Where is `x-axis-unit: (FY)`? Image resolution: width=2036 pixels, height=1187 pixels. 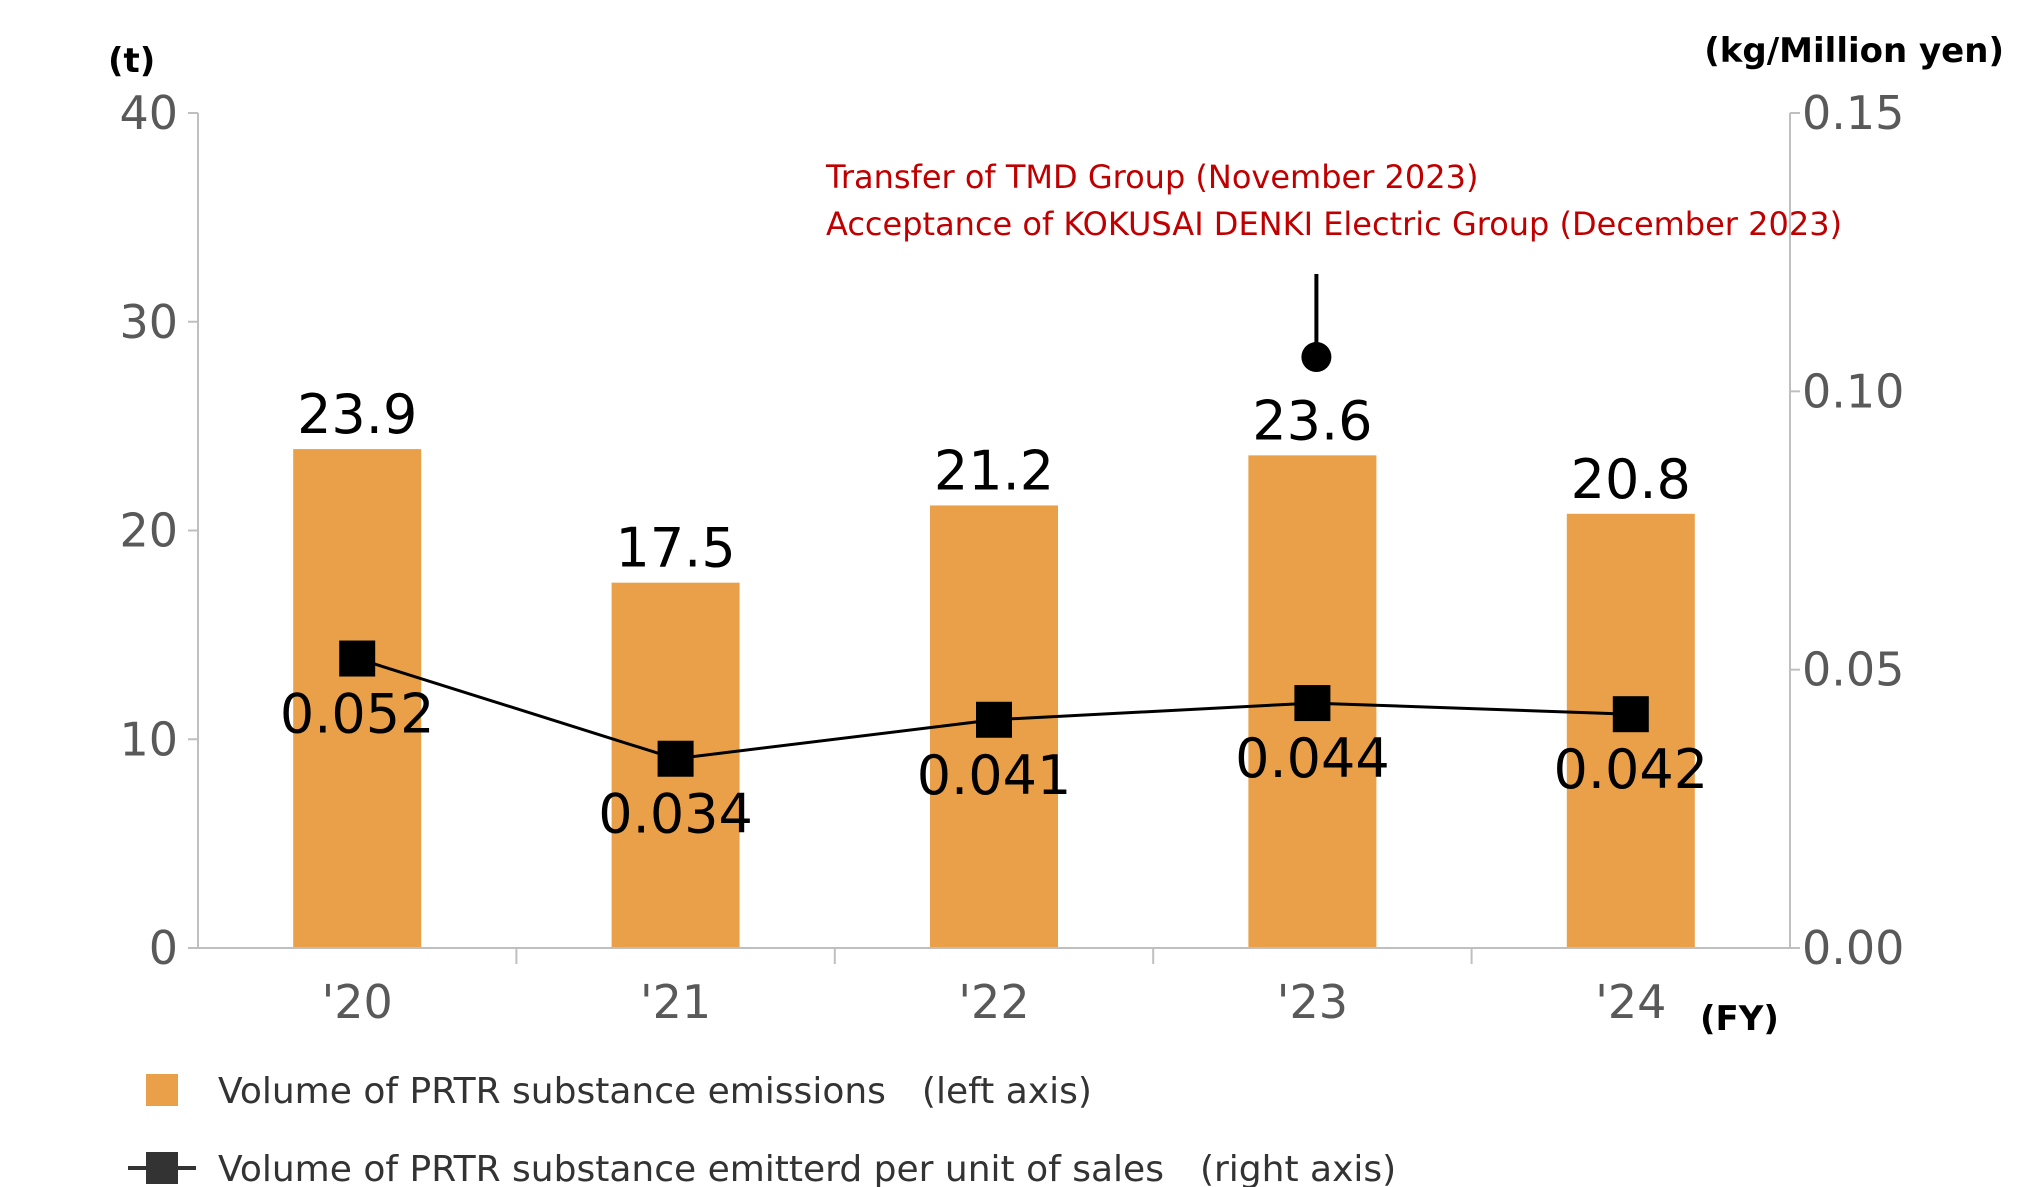
x-axis-unit: (FY) is located at coordinates (1739, 1019).